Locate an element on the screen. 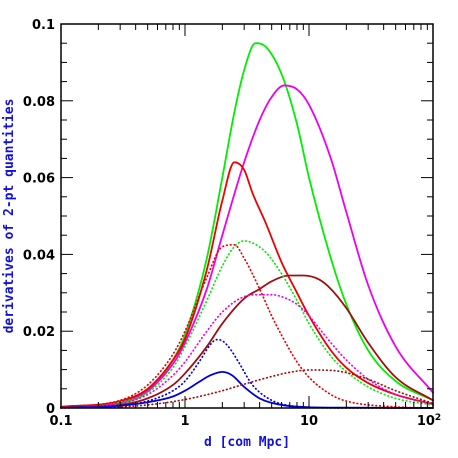  x-tick-label: 0.1 is located at coordinates (60, 421).